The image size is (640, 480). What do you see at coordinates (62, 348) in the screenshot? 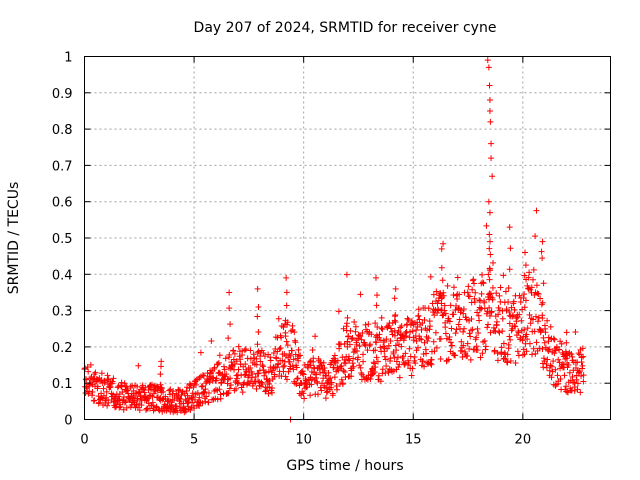
I see `y-tick-label: 0.2` at bounding box center [62, 348].